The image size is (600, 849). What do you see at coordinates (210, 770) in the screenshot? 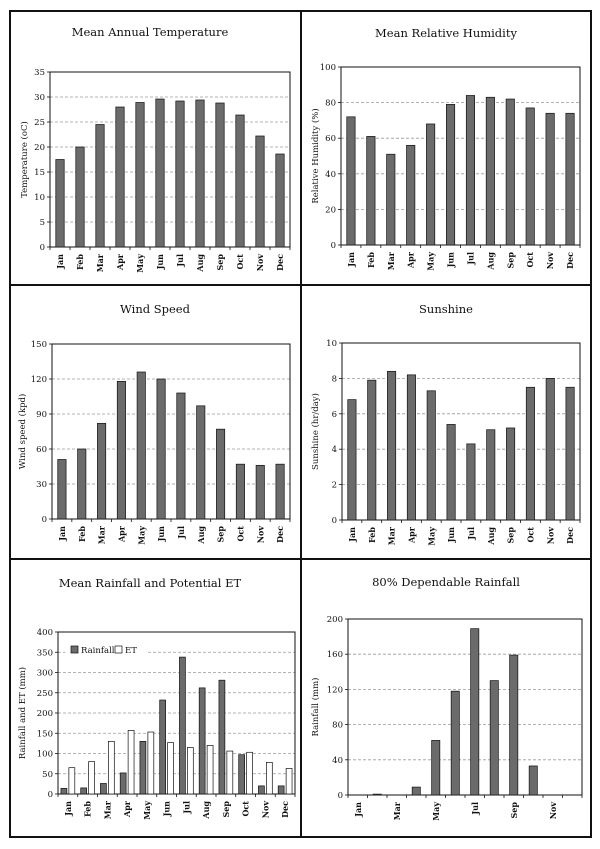
I see `bar-et-aug` at bounding box center [210, 770].